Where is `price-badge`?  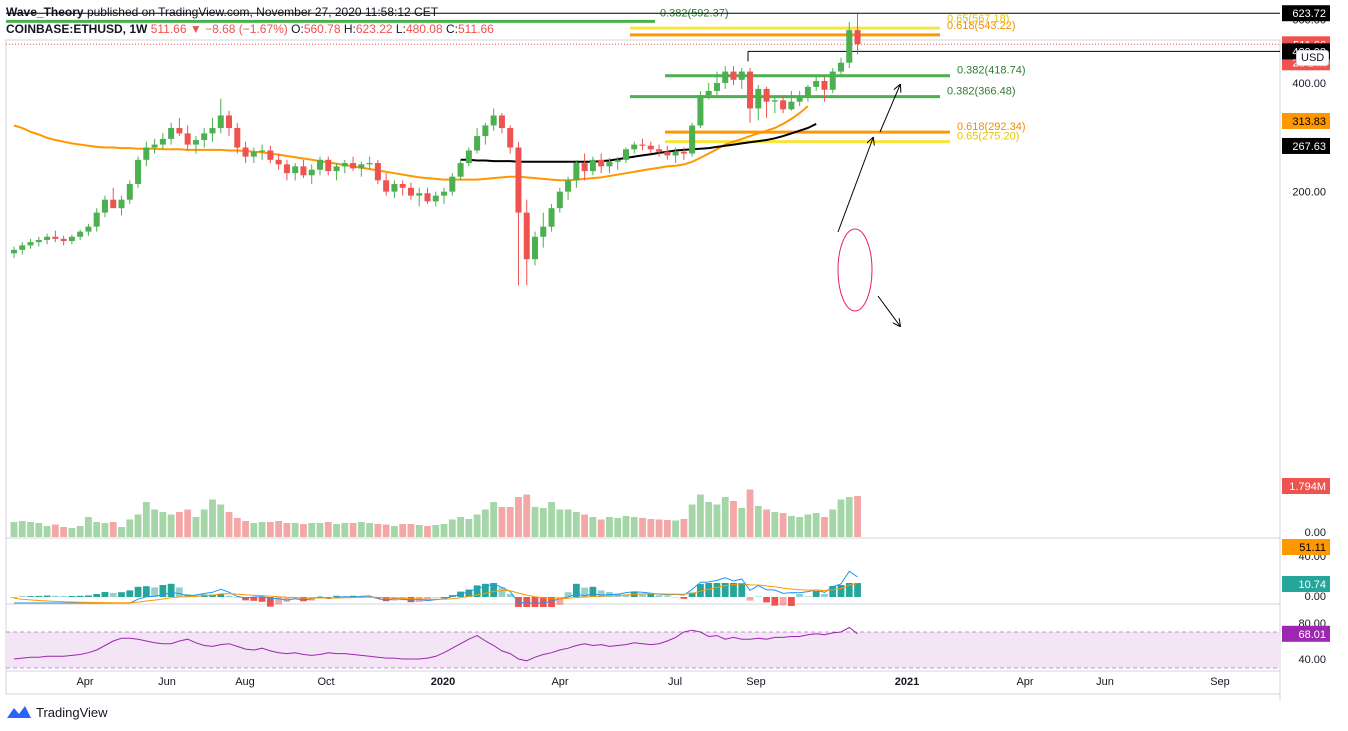 price-badge is located at coordinates (1306, 145).